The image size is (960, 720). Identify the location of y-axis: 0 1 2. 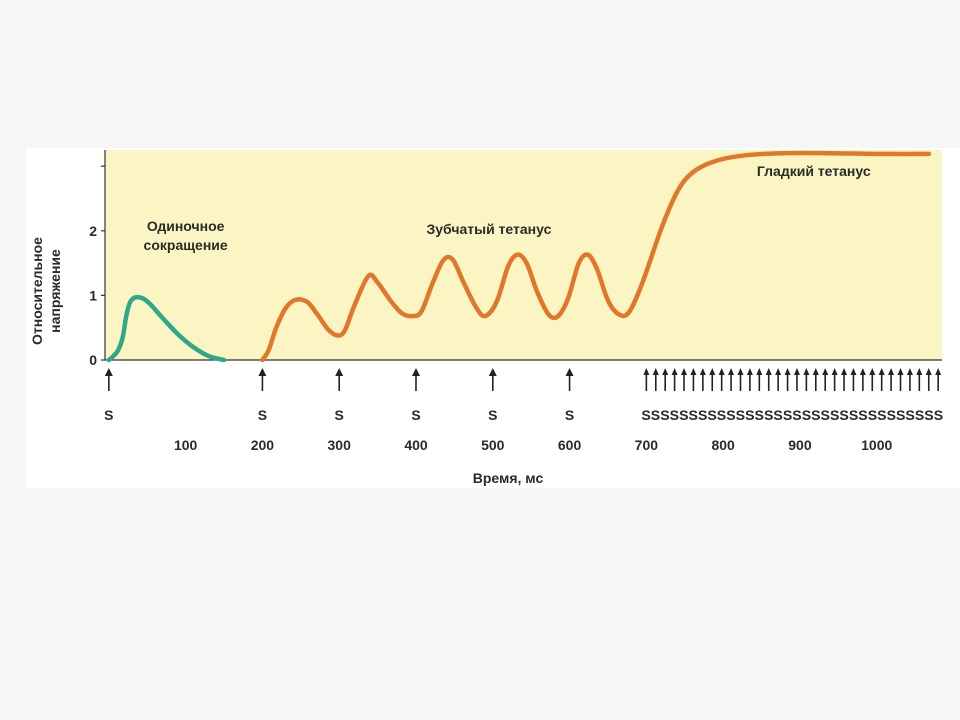
(97, 259).